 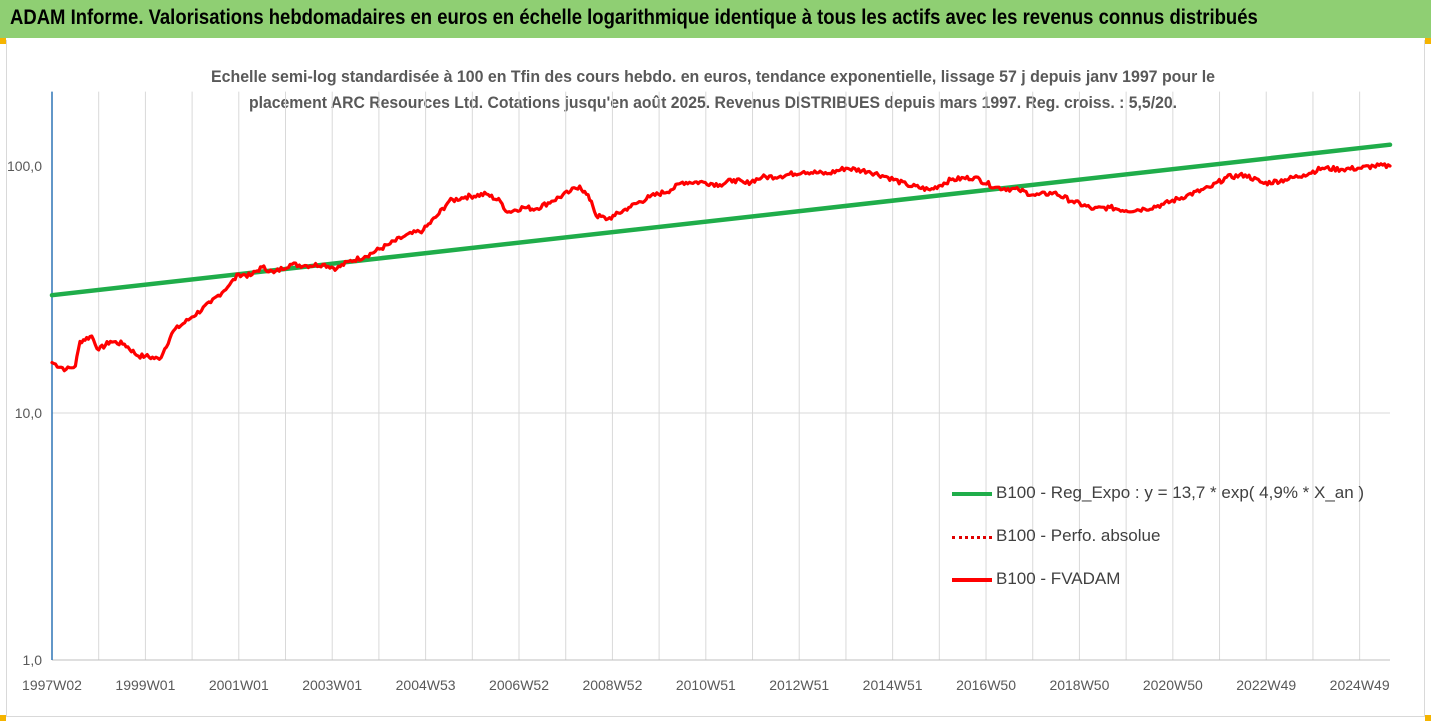 I want to click on legend-swatch-fvadam, so click(x=972, y=580).